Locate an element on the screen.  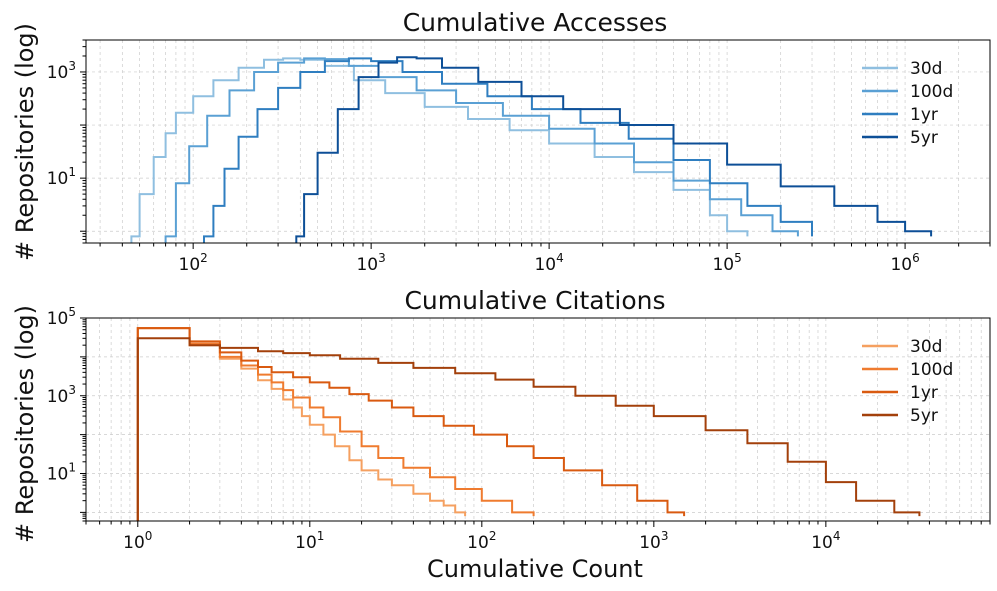
citations-xlabel: Cumulative Count is located at coordinates (535, 569).